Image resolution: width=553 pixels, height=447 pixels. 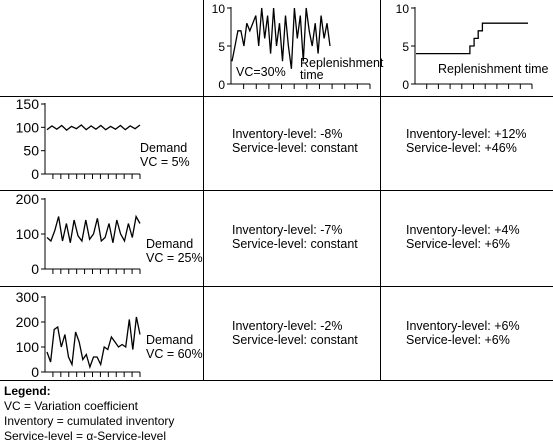 What do you see at coordinates (28, 199) in the screenshot?
I see `demand-chart-vc25-y-tick-label: 200` at bounding box center [28, 199].